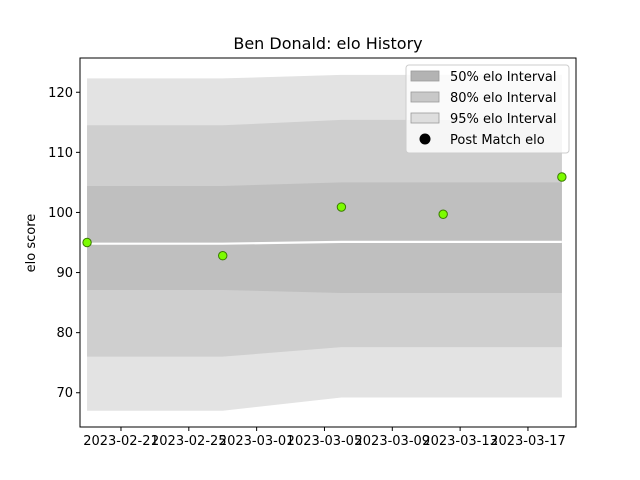 The image size is (640, 480). I want to click on center-line, so click(324, 242).